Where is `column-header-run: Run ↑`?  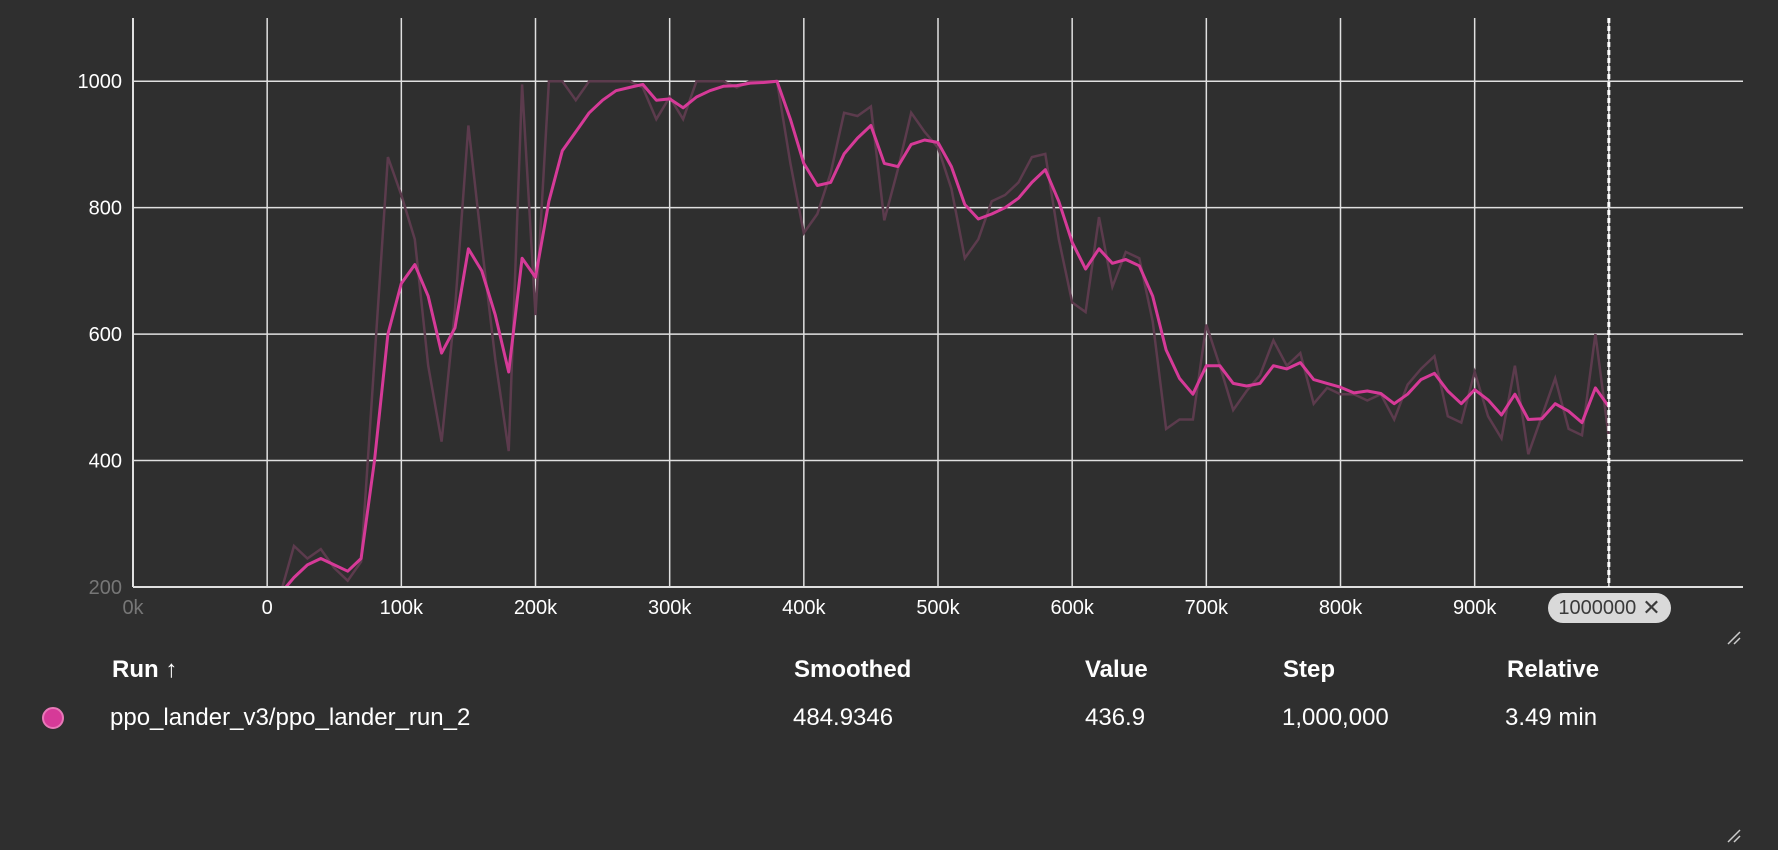
column-header-run: Run ↑ is located at coordinates (145, 669).